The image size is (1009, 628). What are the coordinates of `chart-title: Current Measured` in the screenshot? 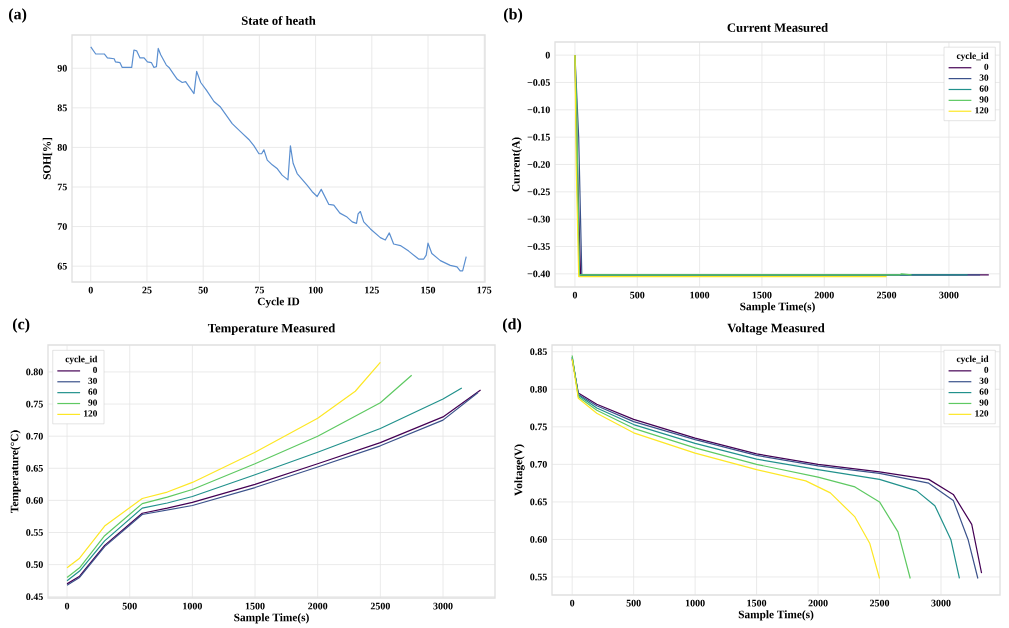 It's located at (777, 27).